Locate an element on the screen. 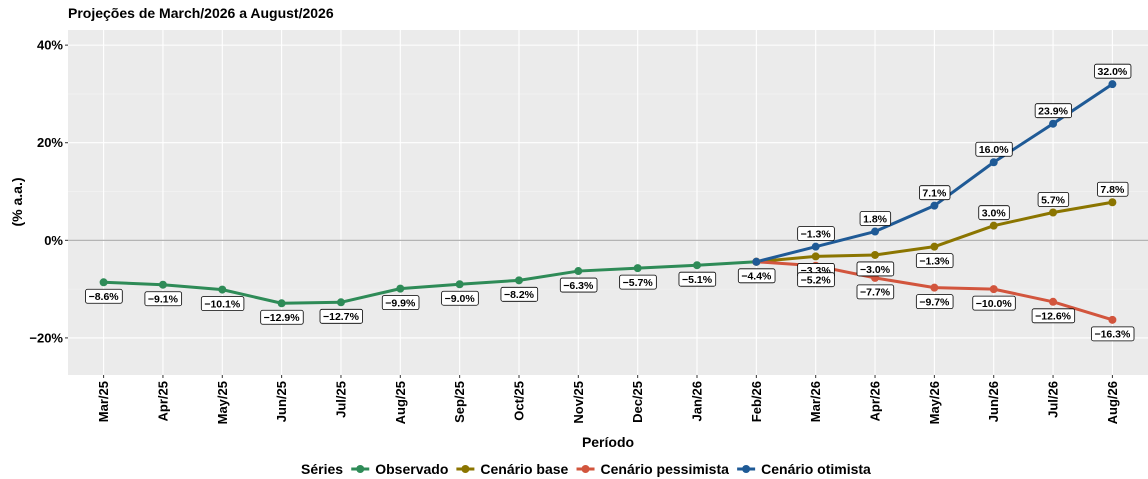  data-label: −6.3% is located at coordinates (578, 285).